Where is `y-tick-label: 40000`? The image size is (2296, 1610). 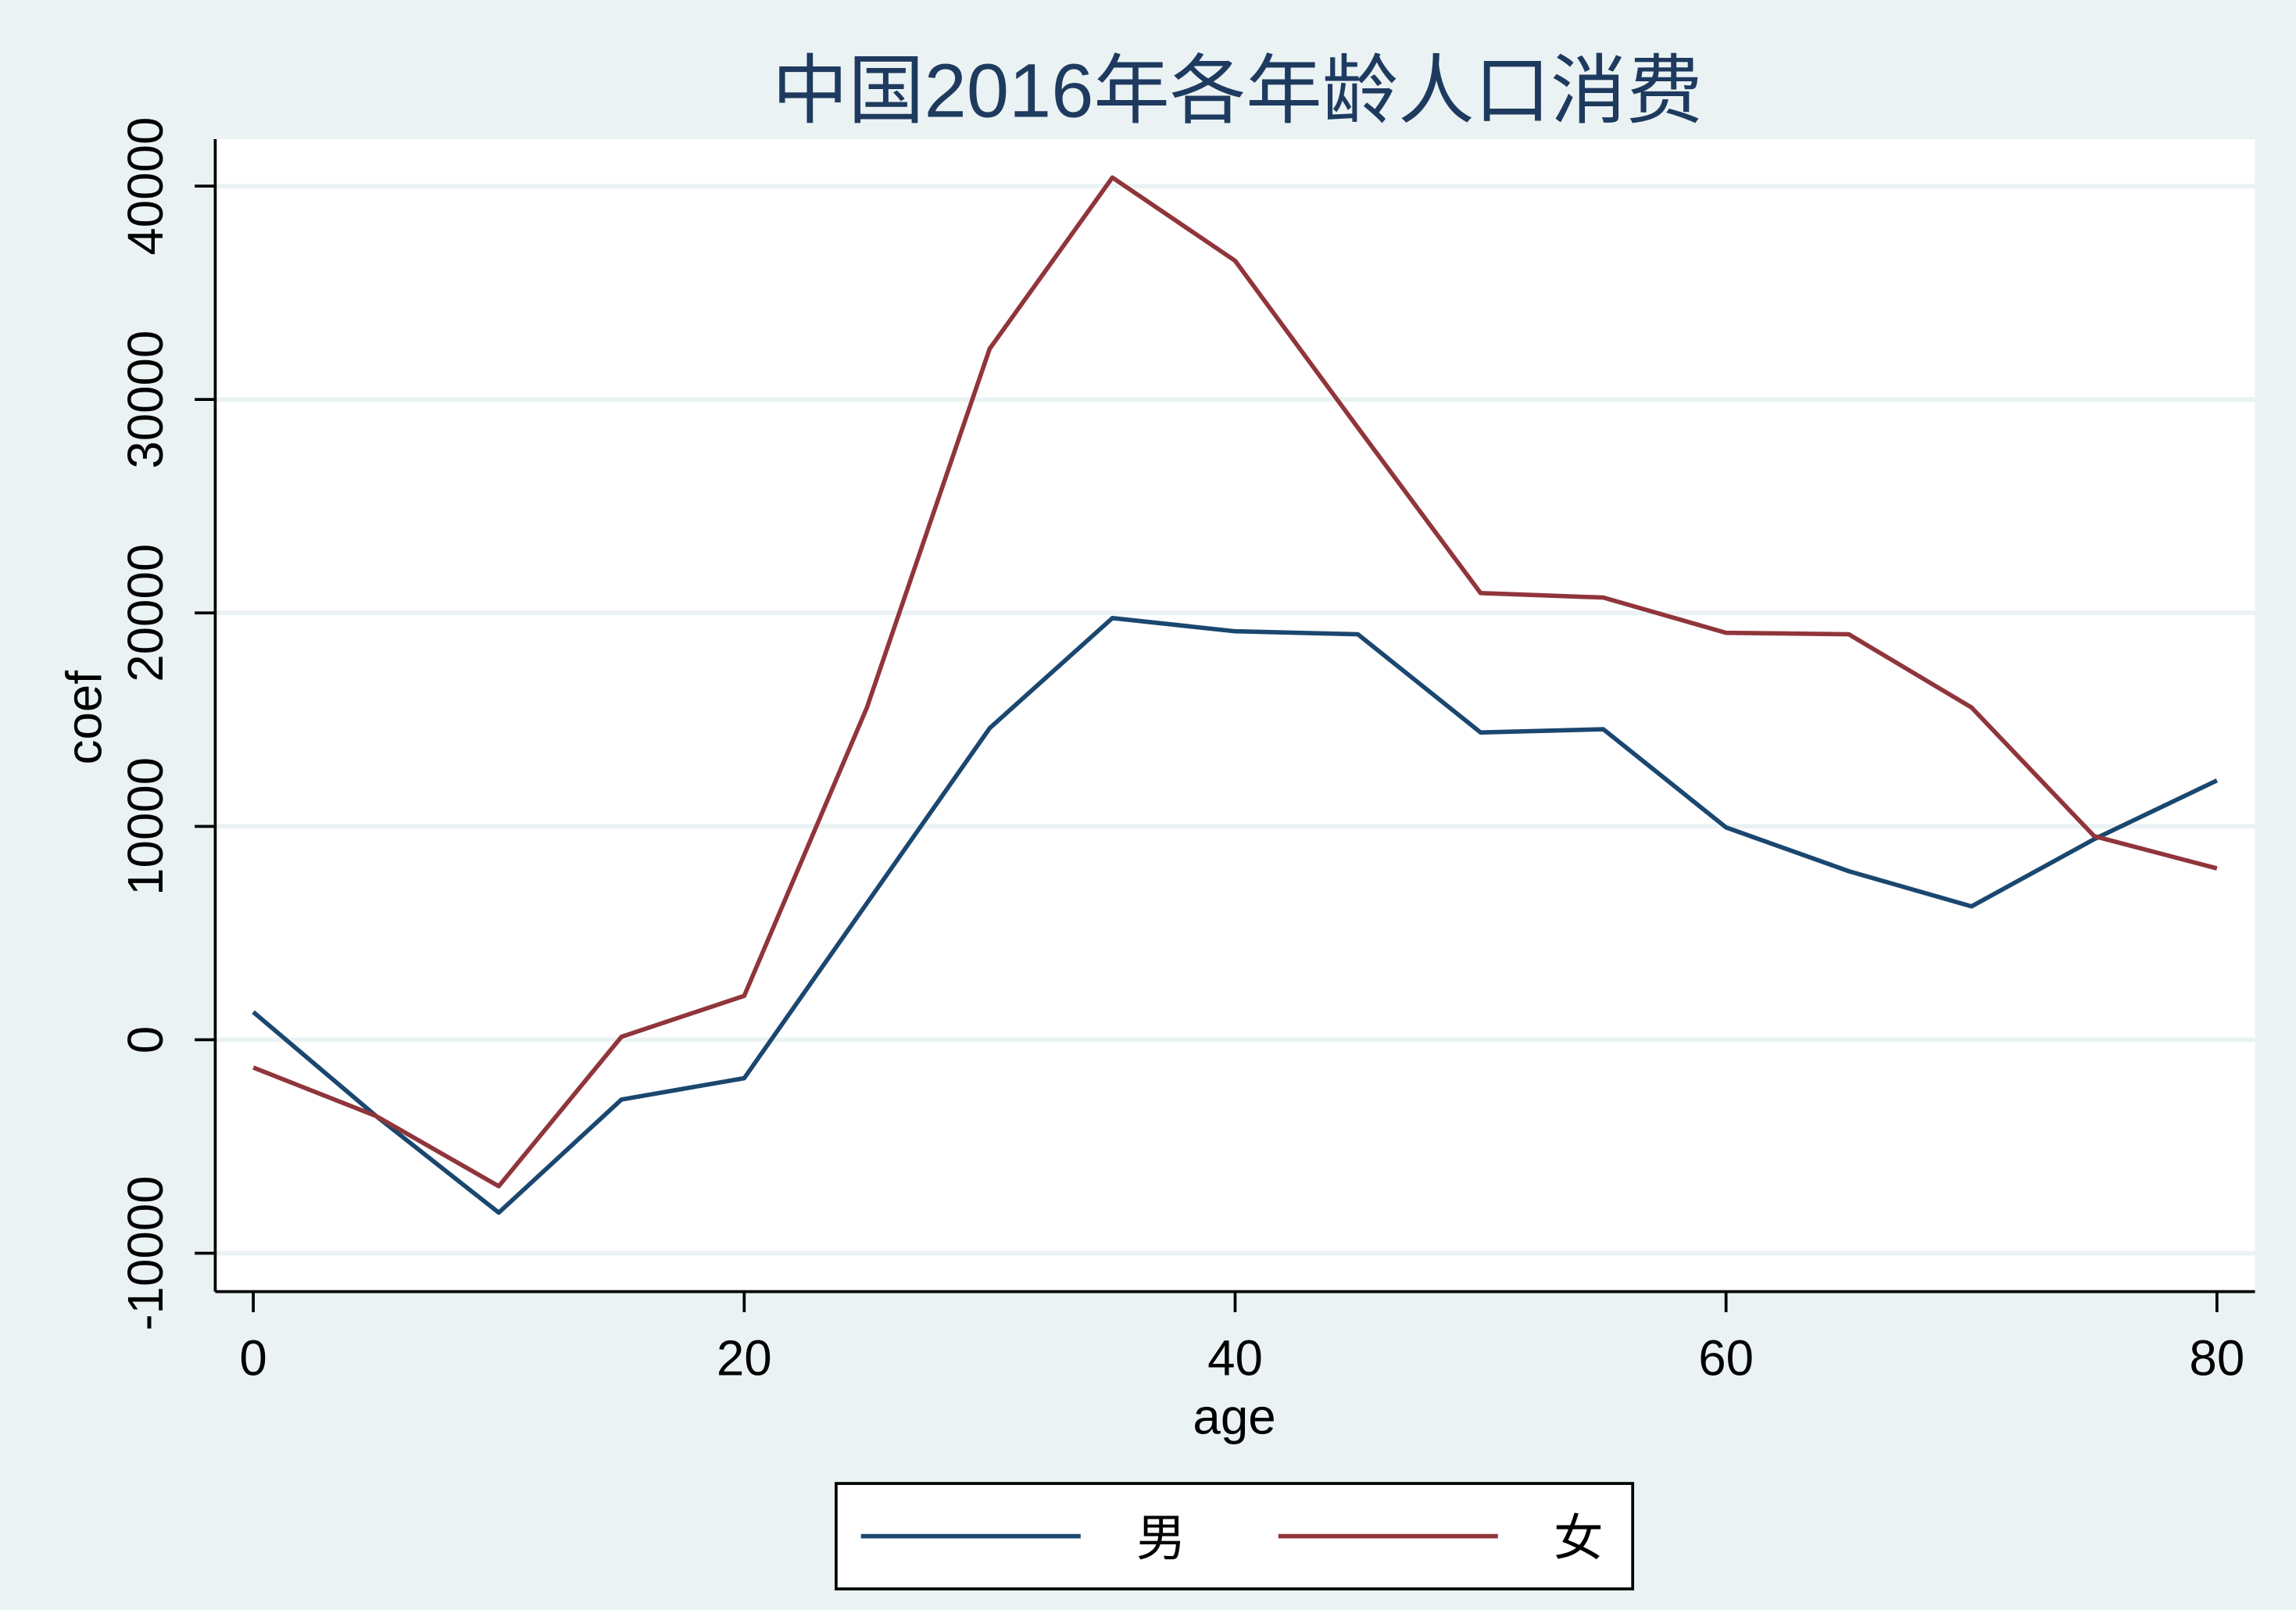
y-tick-label: 40000 is located at coordinates (146, 186).